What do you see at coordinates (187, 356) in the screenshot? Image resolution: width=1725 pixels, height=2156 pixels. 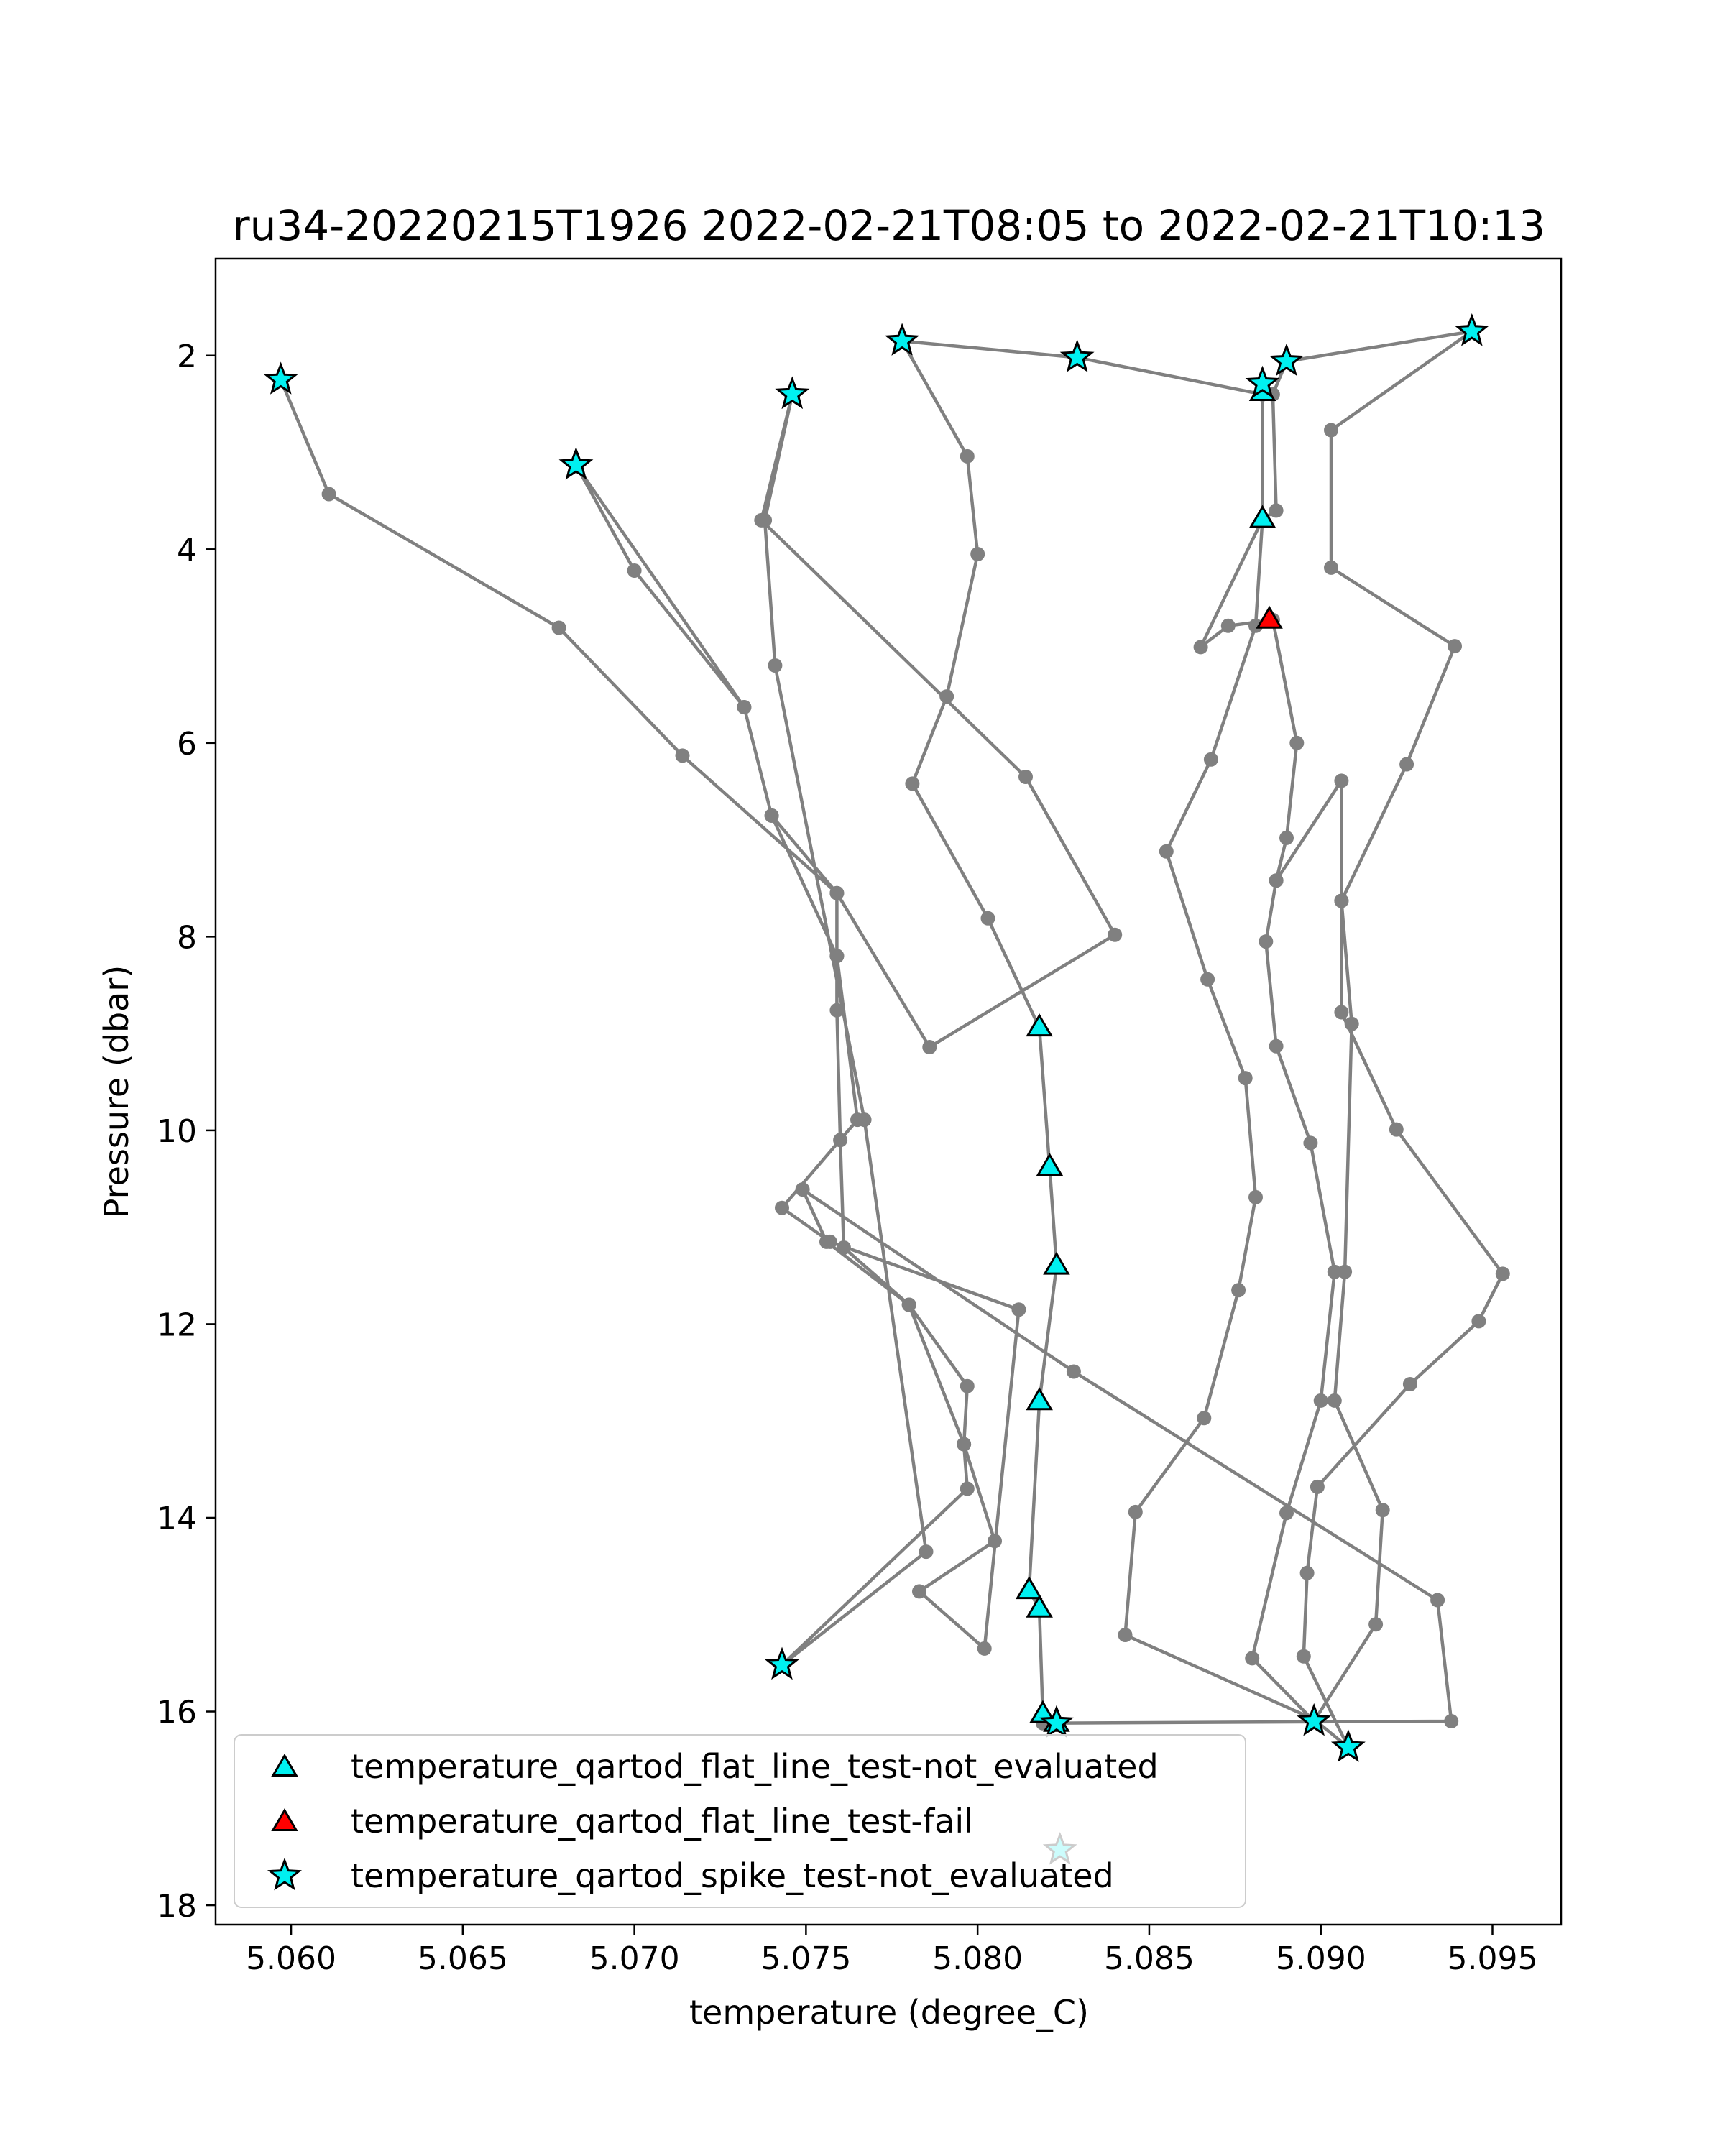 I see `y-tick-label: 2` at bounding box center [187, 356].